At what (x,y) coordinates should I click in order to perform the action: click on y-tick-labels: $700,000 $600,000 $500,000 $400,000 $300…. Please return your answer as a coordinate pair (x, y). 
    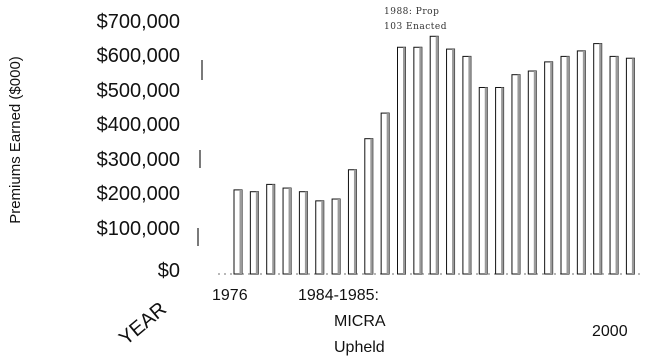
    Looking at the image, I should click on (138, 146).